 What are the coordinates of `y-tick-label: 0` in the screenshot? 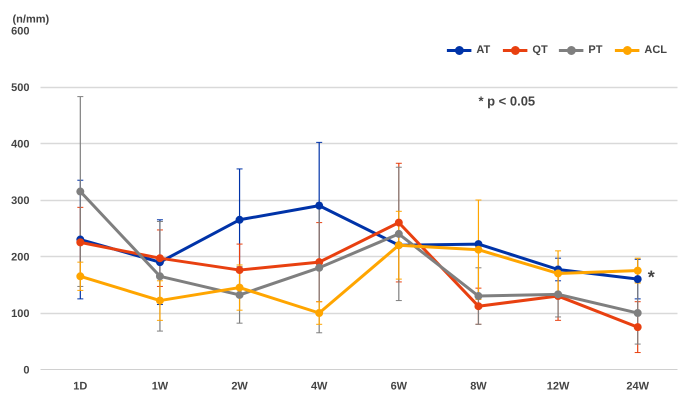 It's located at (26, 370).